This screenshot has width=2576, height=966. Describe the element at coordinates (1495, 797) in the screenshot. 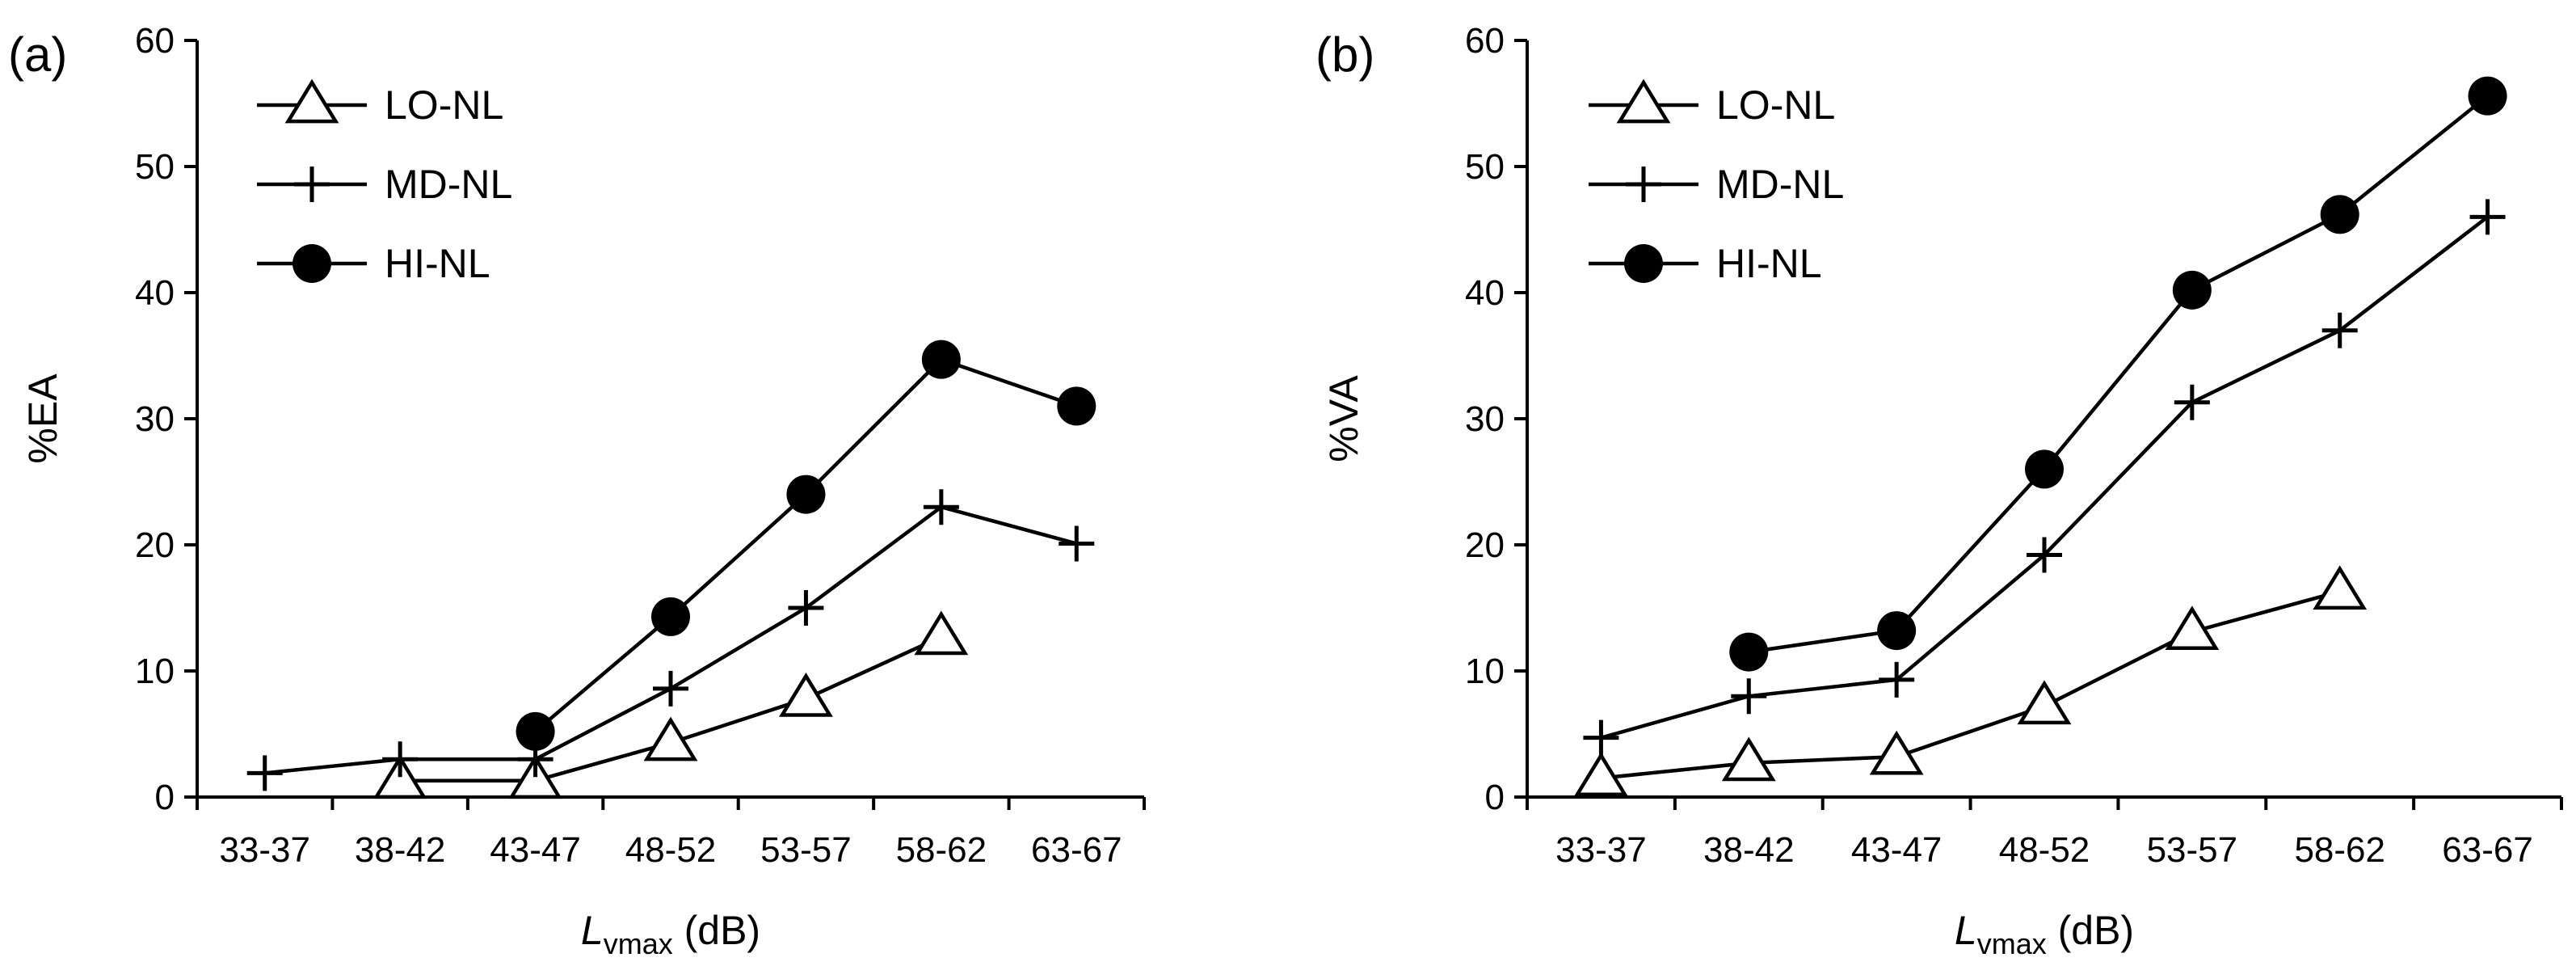

I see `panel-b-ytick-label-0: 0` at that location.